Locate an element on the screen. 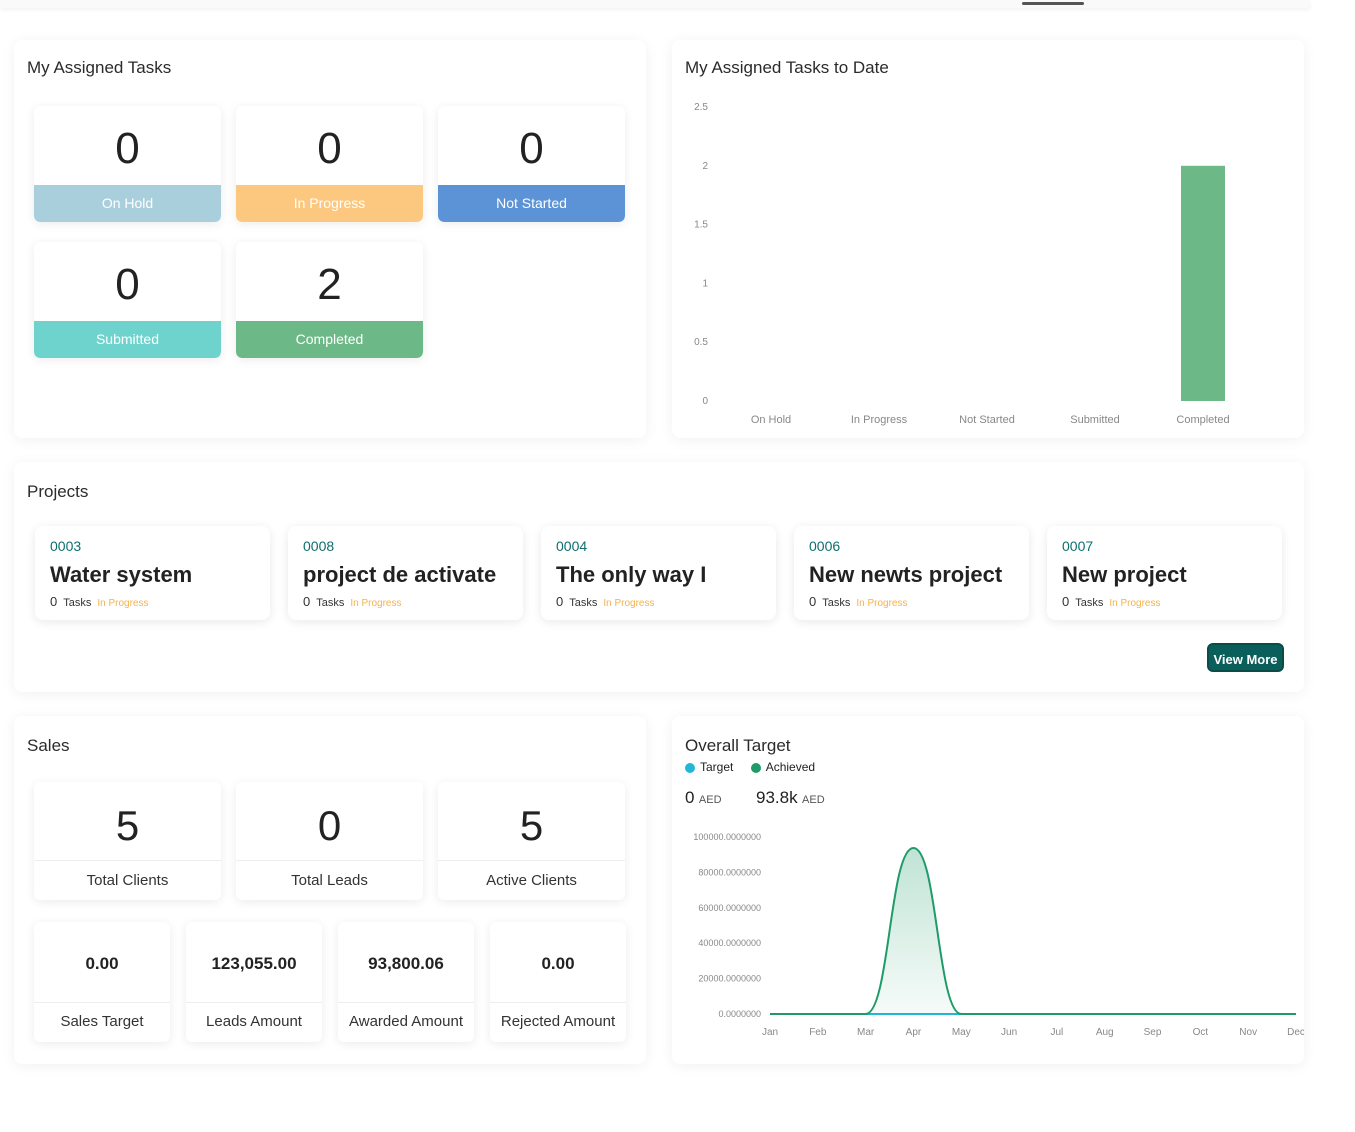 The height and width of the screenshot is (1132, 1355). x-tick-label: Sep is located at coordinates (1153, 1032).